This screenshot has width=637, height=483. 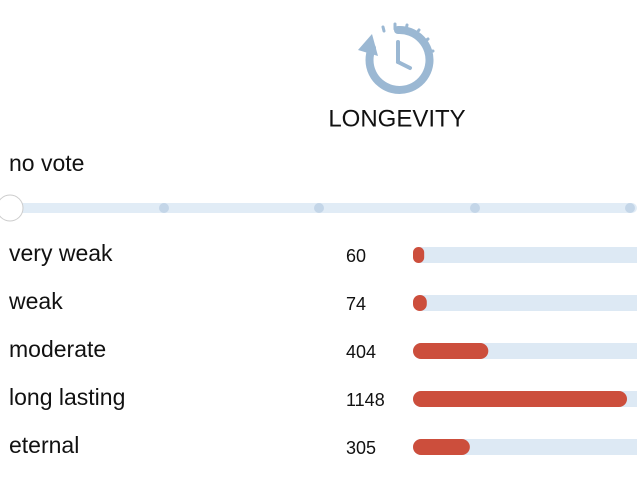 I want to click on row-label: moderate, so click(x=57, y=349).